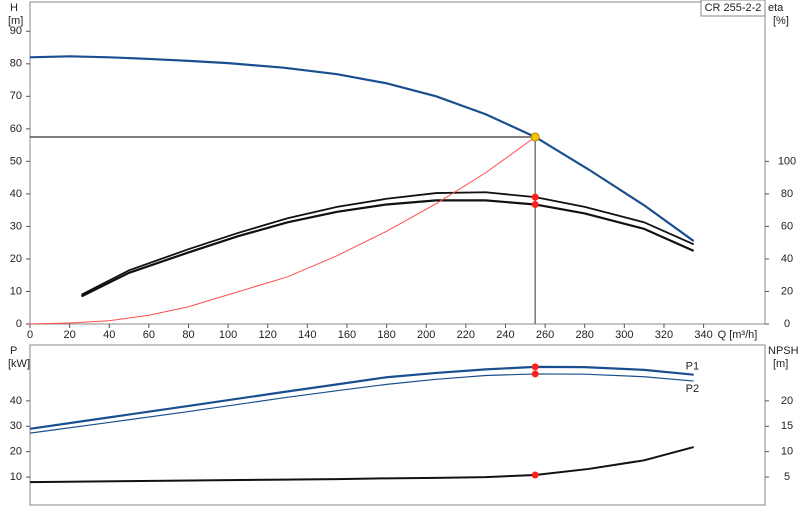  What do you see at coordinates (15, 21) in the screenshot?
I see `y-axis-unit: [m]` at bounding box center [15, 21].